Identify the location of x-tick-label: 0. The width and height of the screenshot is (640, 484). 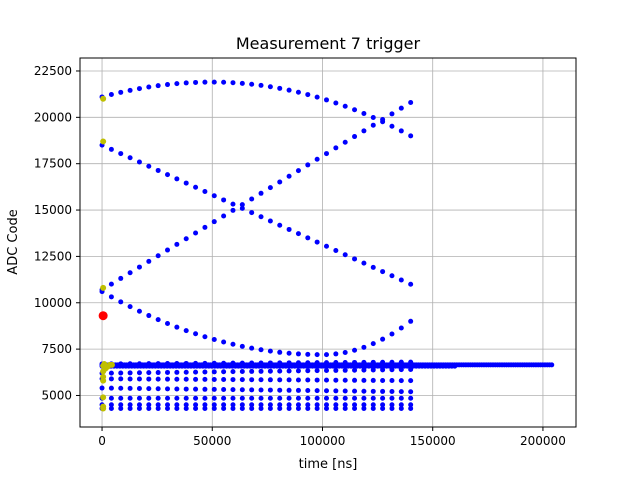
(102, 441).